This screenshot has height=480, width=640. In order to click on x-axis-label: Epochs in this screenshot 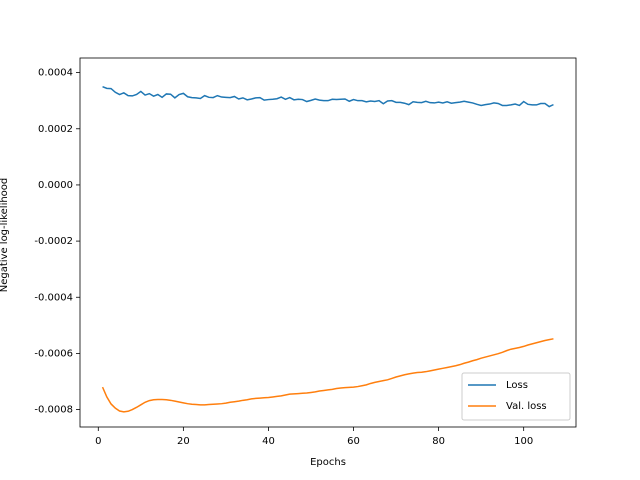, I will do `click(328, 462)`.